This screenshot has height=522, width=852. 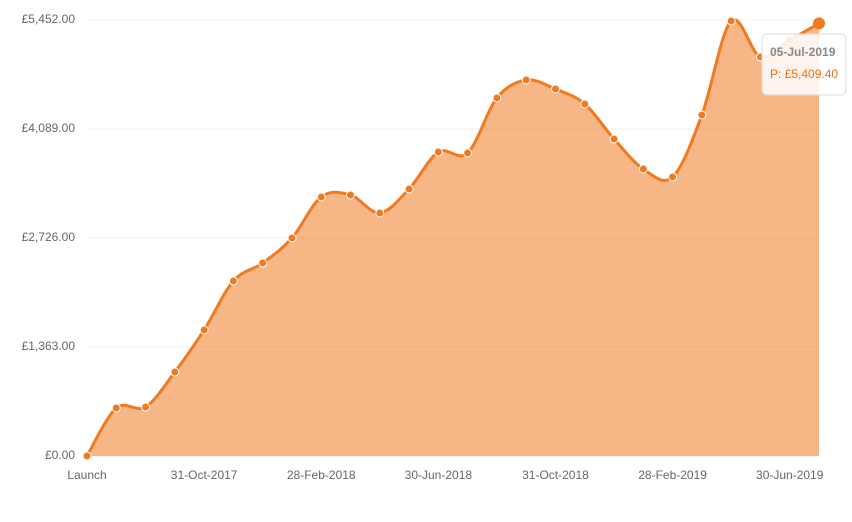 What do you see at coordinates (790, 475) in the screenshot?
I see `x-tick-label: 30-Jun-2019` at bounding box center [790, 475].